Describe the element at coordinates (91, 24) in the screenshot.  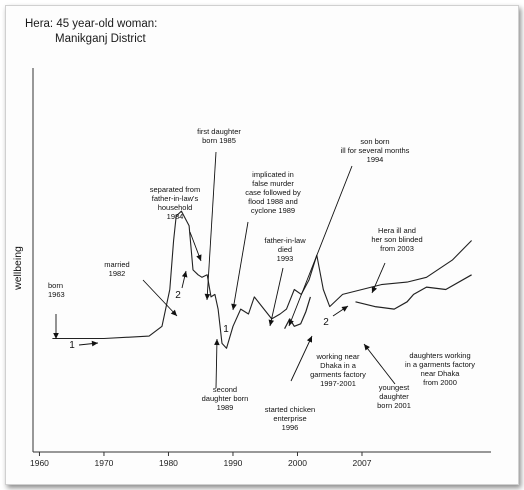
I see `chart-title-line-1: Hera: 45 year-old woman:` at that location.